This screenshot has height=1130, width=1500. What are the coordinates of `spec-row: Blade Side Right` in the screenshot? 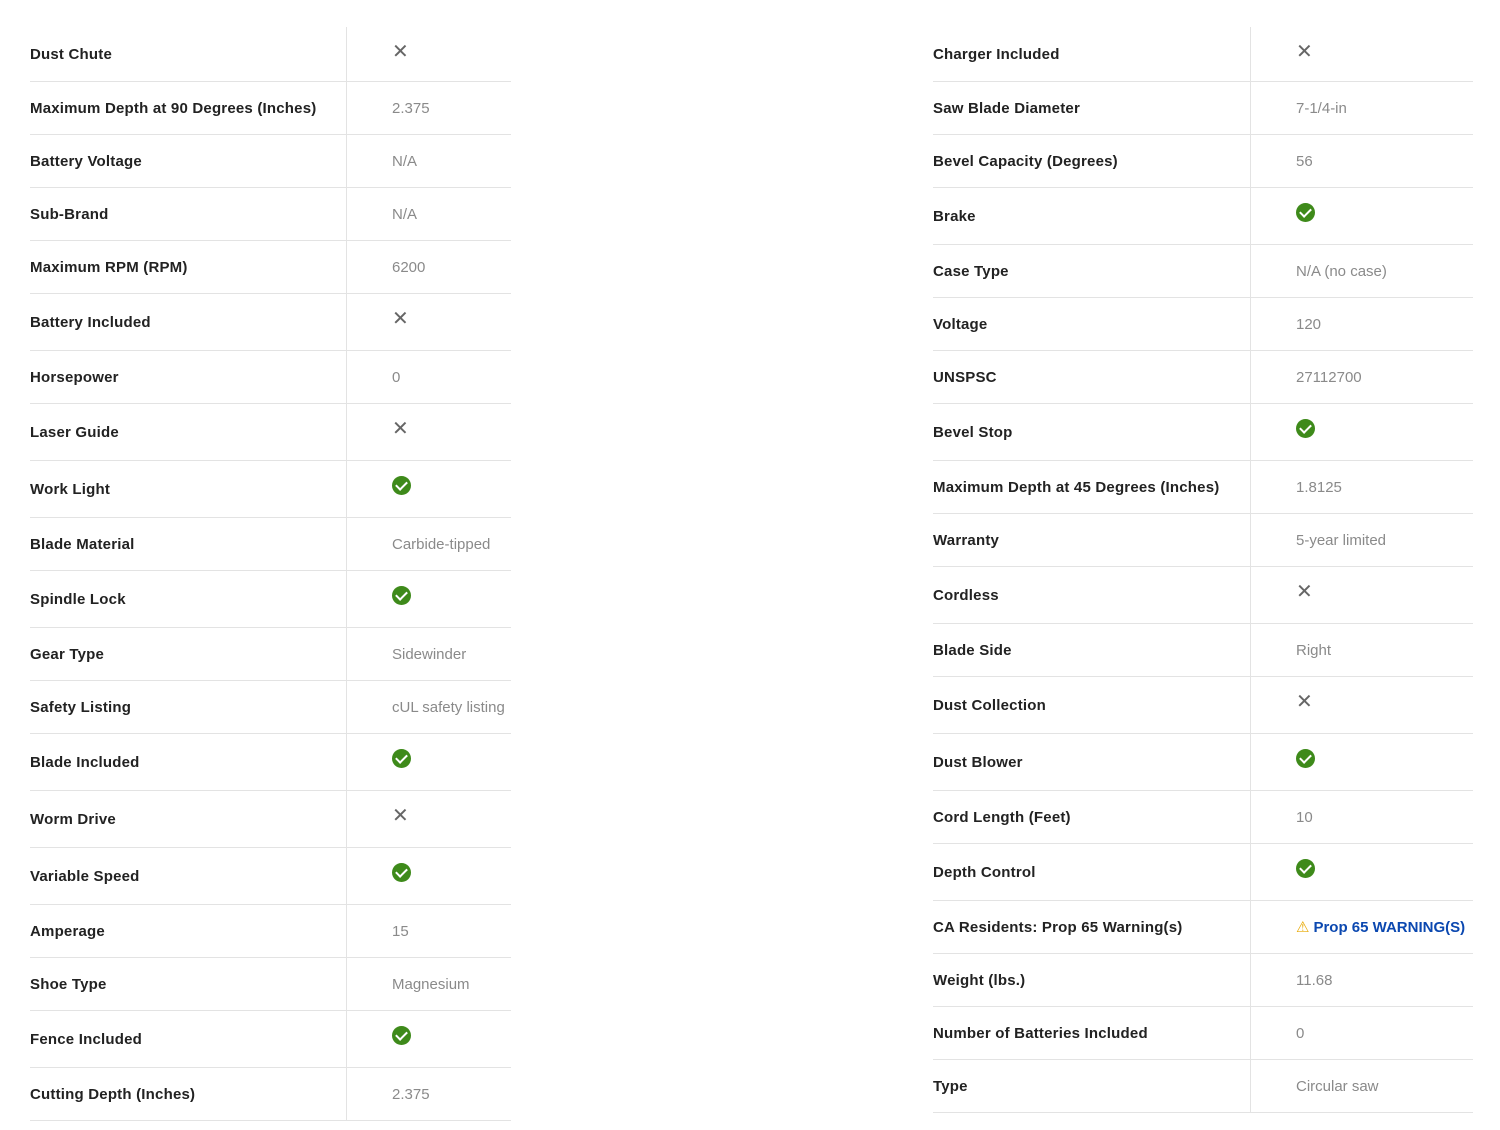 It's located at (1203, 650).